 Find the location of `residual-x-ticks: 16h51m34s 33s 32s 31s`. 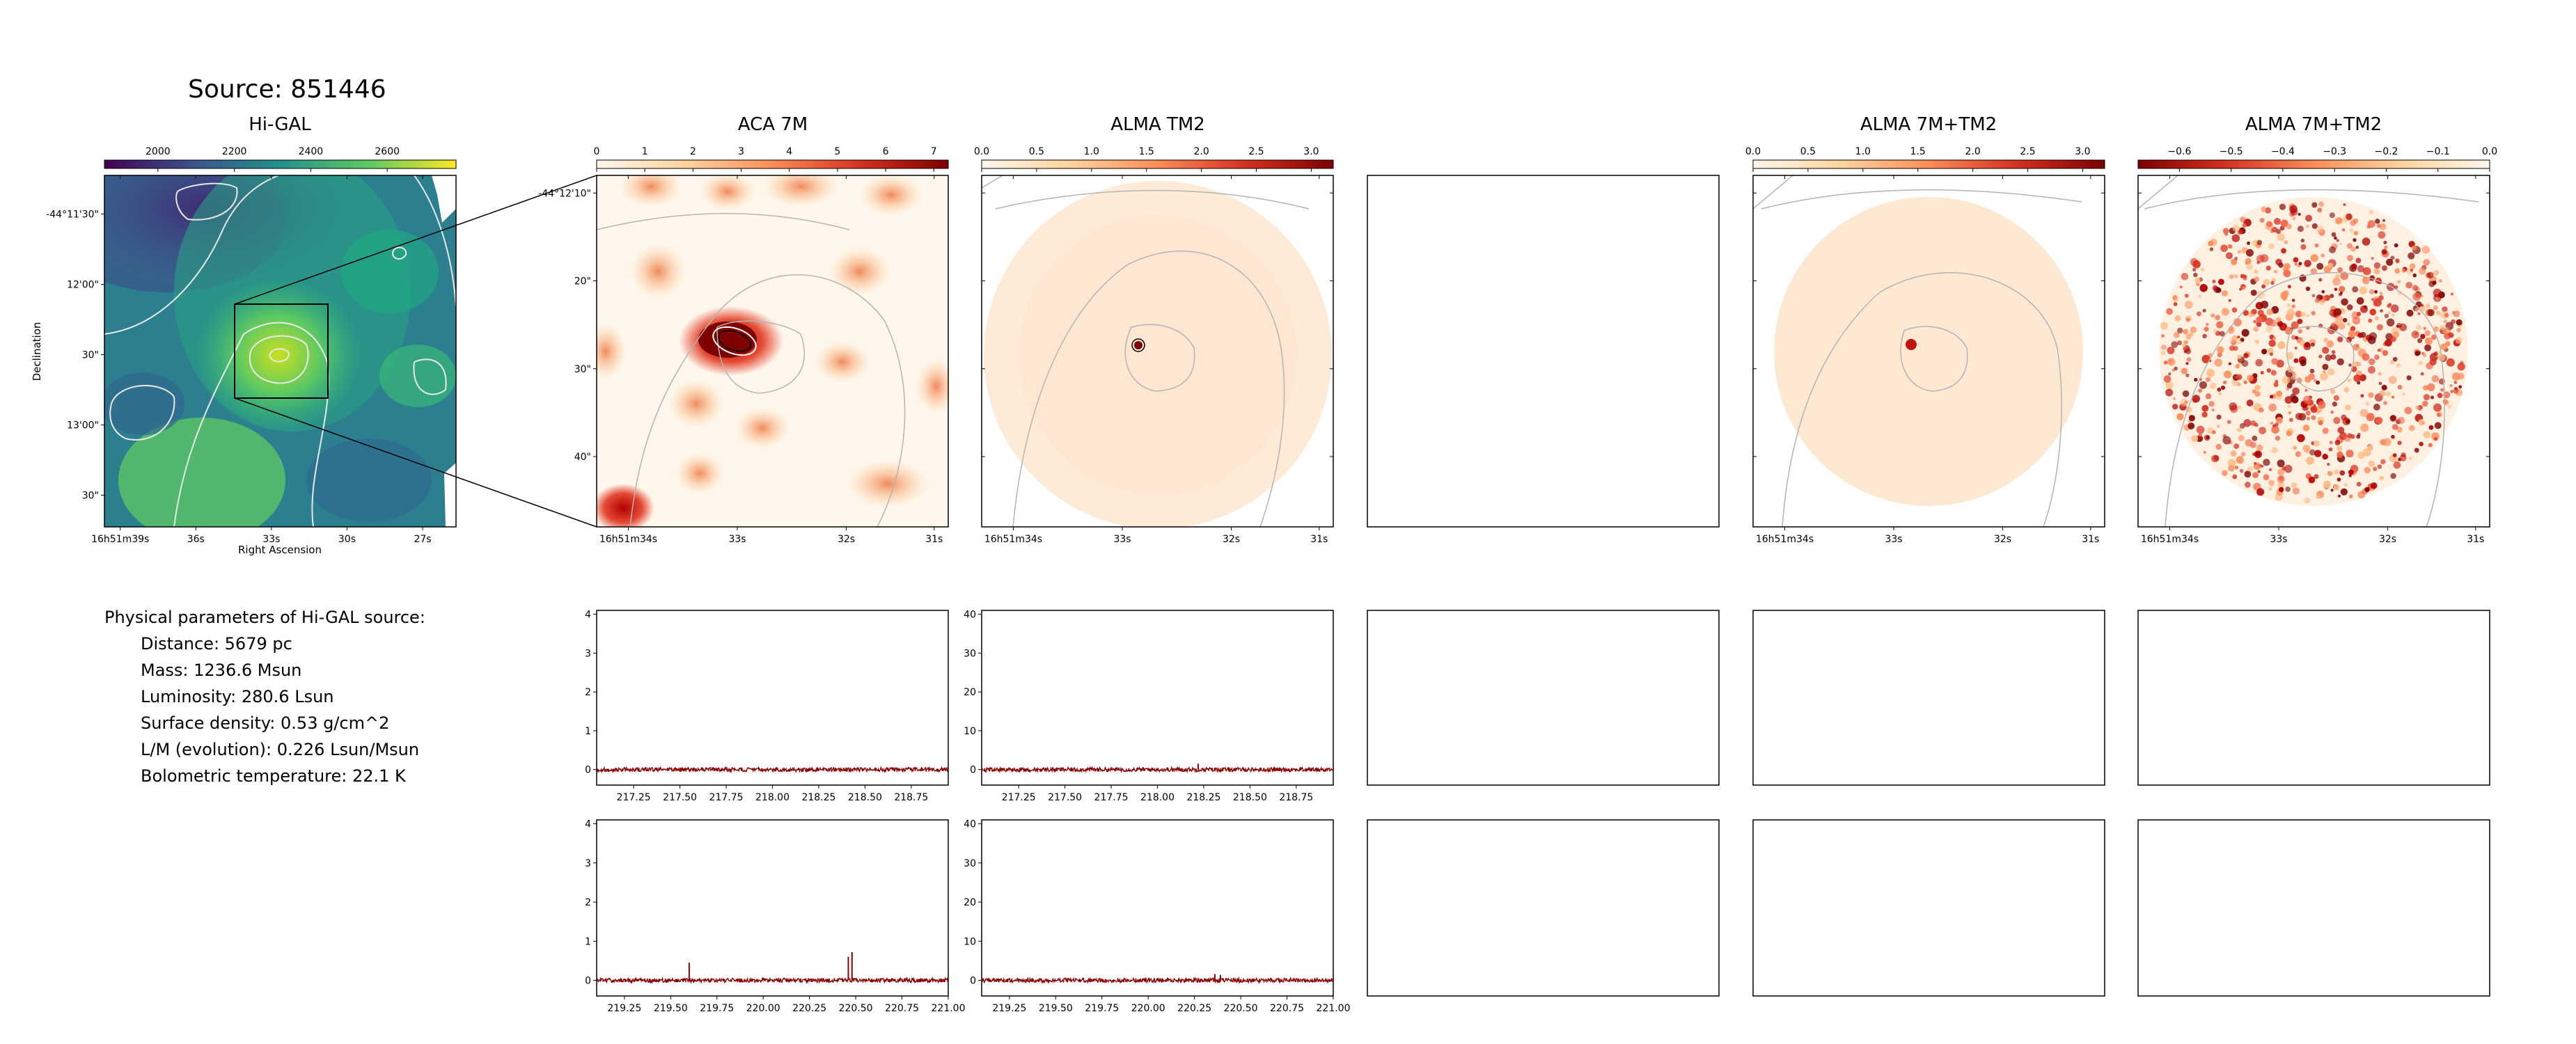

residual-x-ticks: 16h51m34s 33s 32s 31s is located at coordinates (2314, 360).